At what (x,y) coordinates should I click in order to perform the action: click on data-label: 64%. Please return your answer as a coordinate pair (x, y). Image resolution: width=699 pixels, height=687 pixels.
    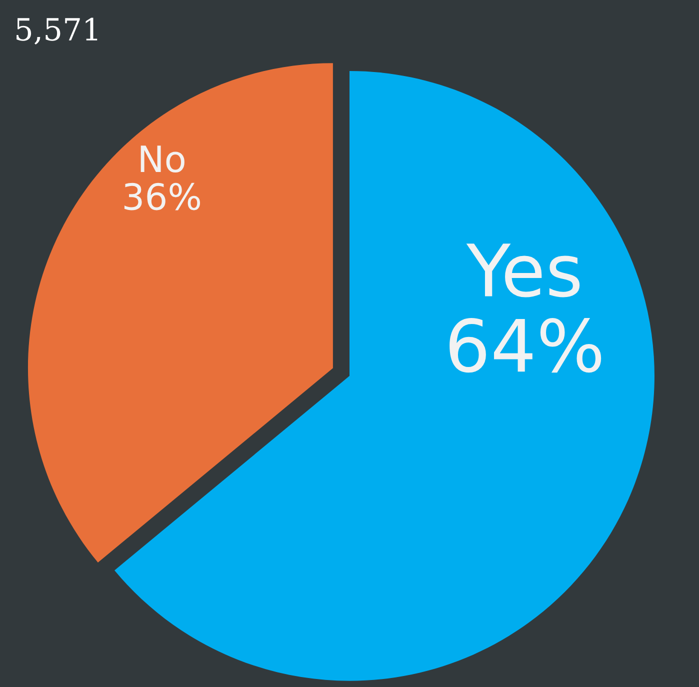
    Looking at the image, I should click on (526, 345).